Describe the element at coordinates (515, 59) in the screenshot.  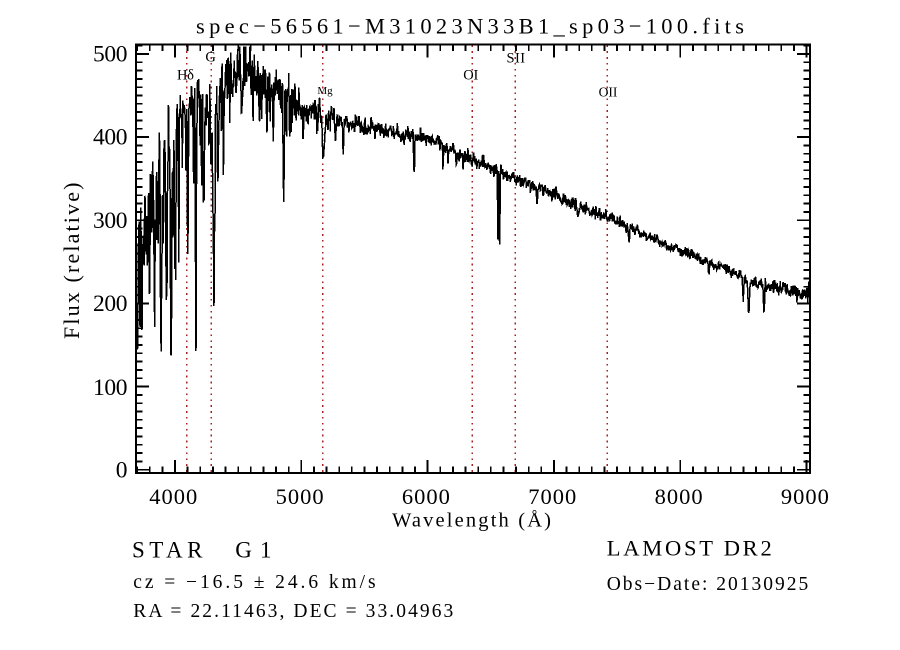
I see `svg-text: SII` at that location.